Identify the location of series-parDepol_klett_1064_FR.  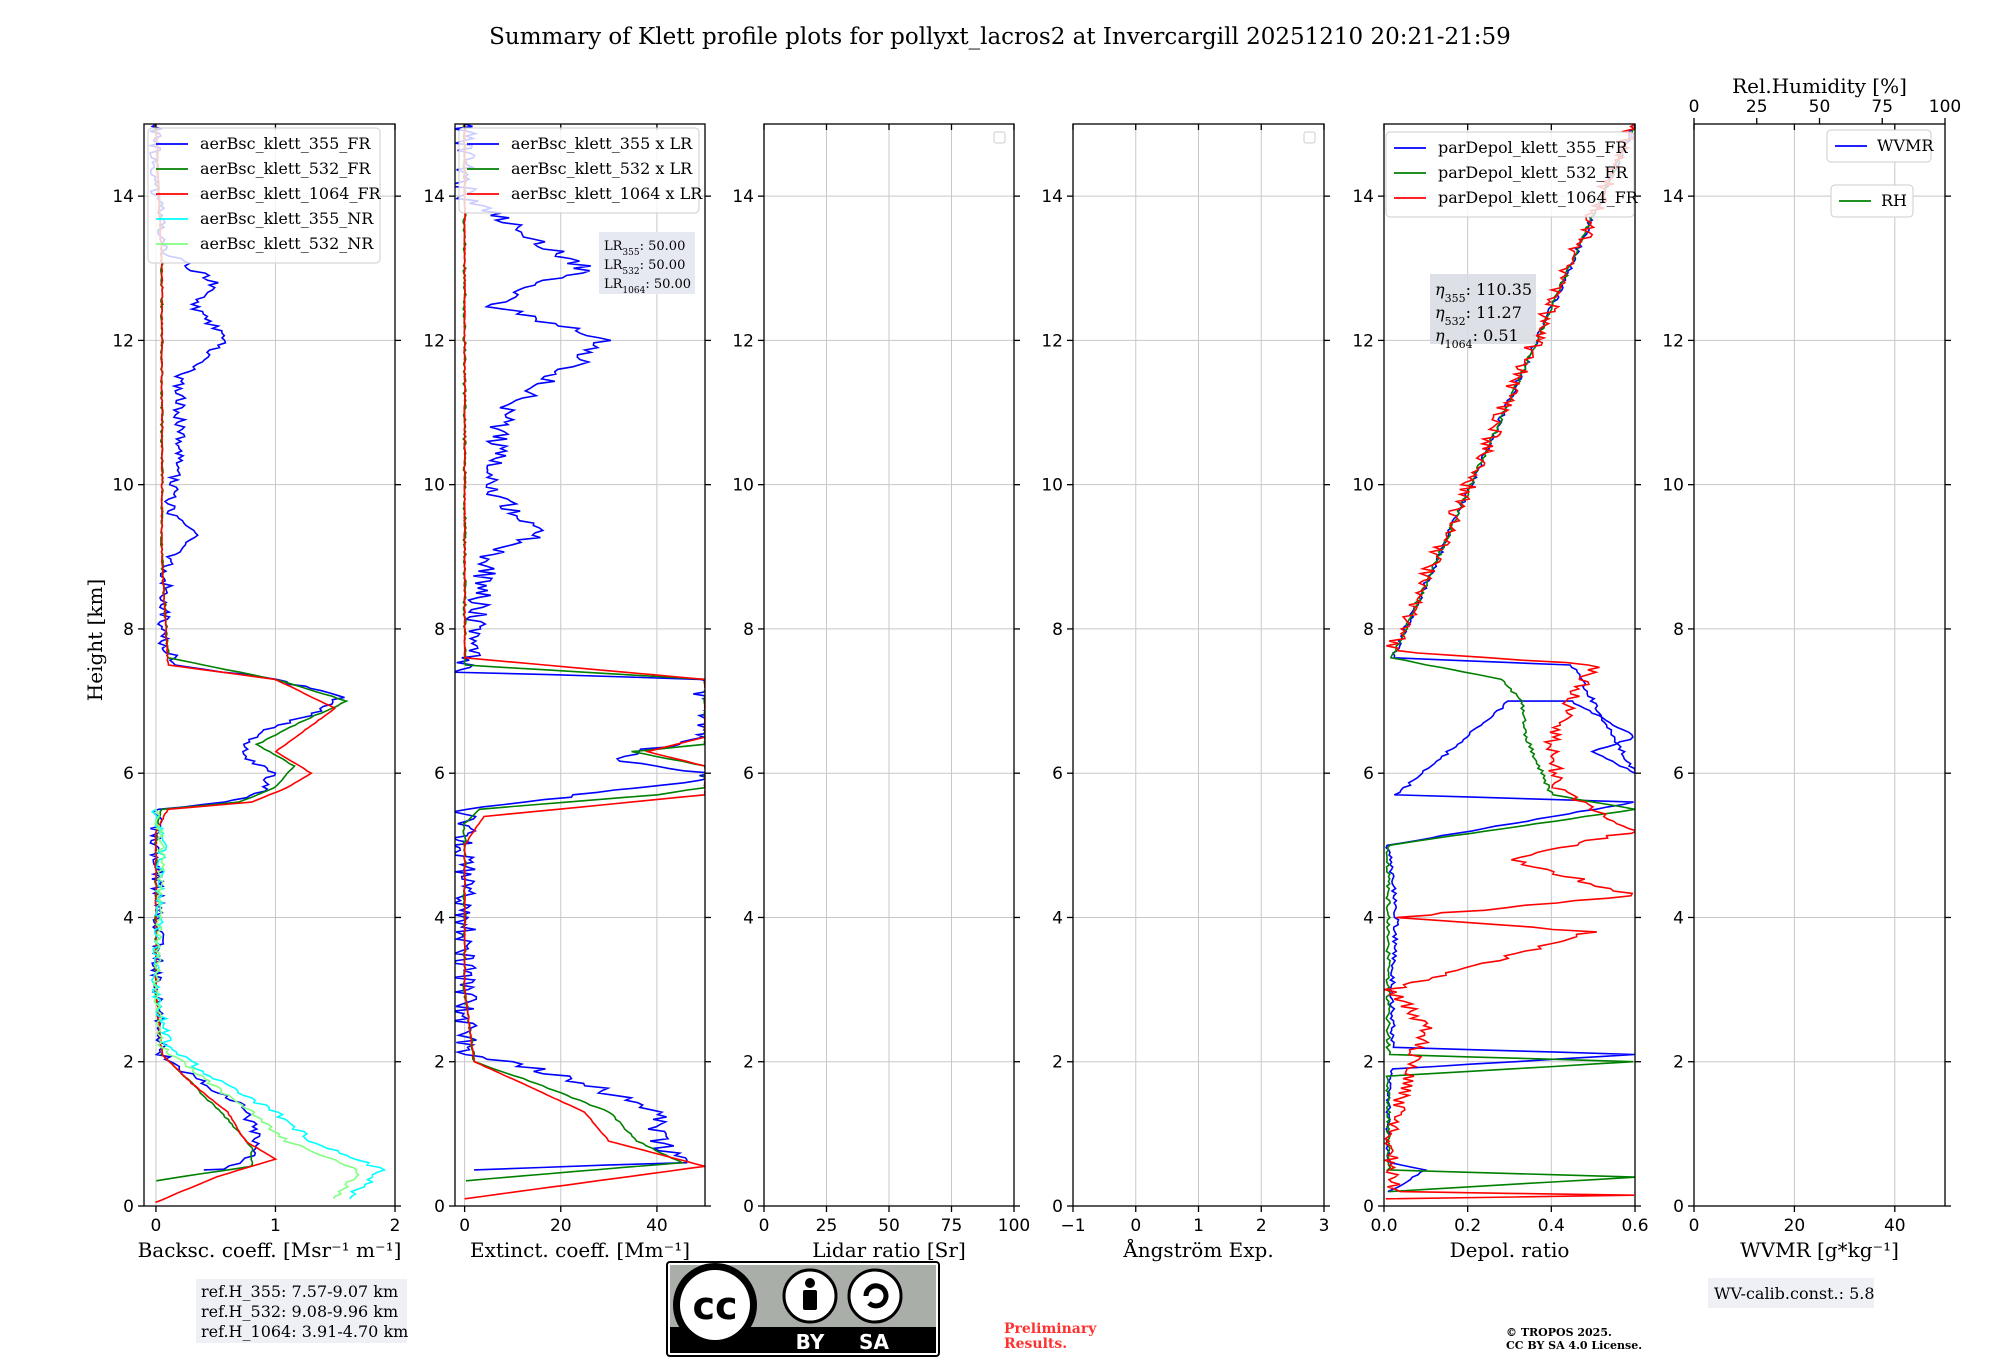
(1509, 662).